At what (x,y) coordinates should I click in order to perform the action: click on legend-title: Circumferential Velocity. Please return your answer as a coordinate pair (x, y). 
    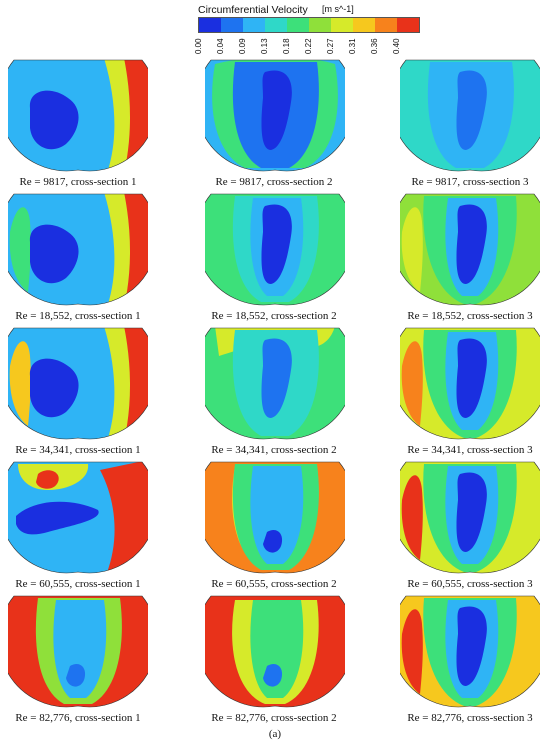
    Looking at the image, I should click on (253, 10).